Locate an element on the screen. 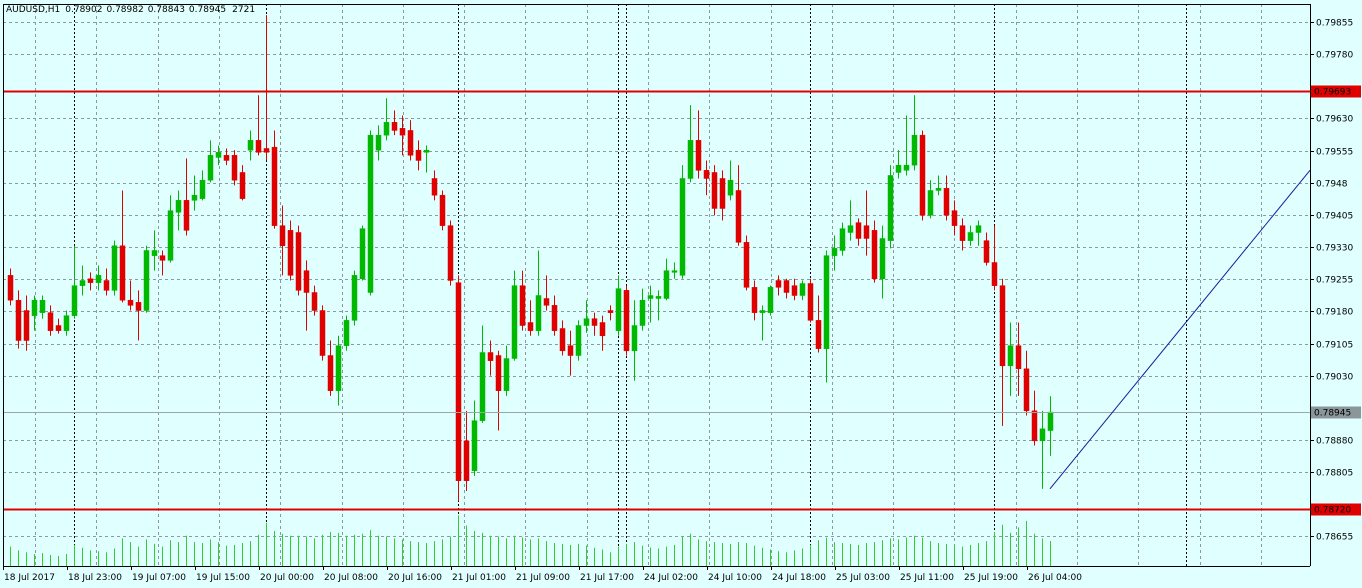 The width and height of the screenshot is (1362, 588). y-tick-label: 0.78655 is located at coordinates (1334, 538).